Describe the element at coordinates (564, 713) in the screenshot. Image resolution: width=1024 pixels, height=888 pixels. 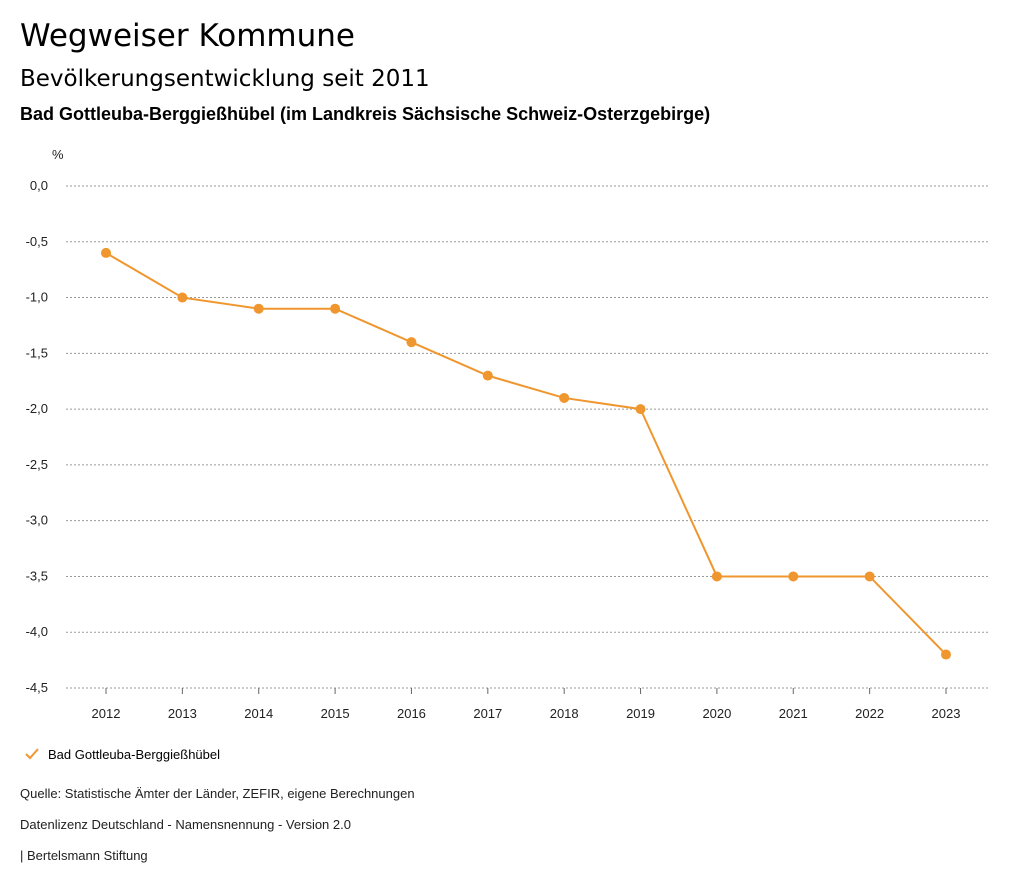
I see `x-tick-label: 2018` at that location.